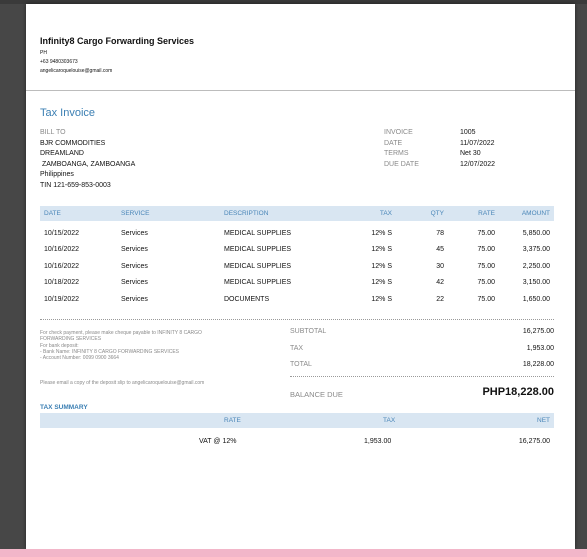  Describe the element at coordinates (440, 233) in the screenshot. I see `cell-qty: 78` at that location.